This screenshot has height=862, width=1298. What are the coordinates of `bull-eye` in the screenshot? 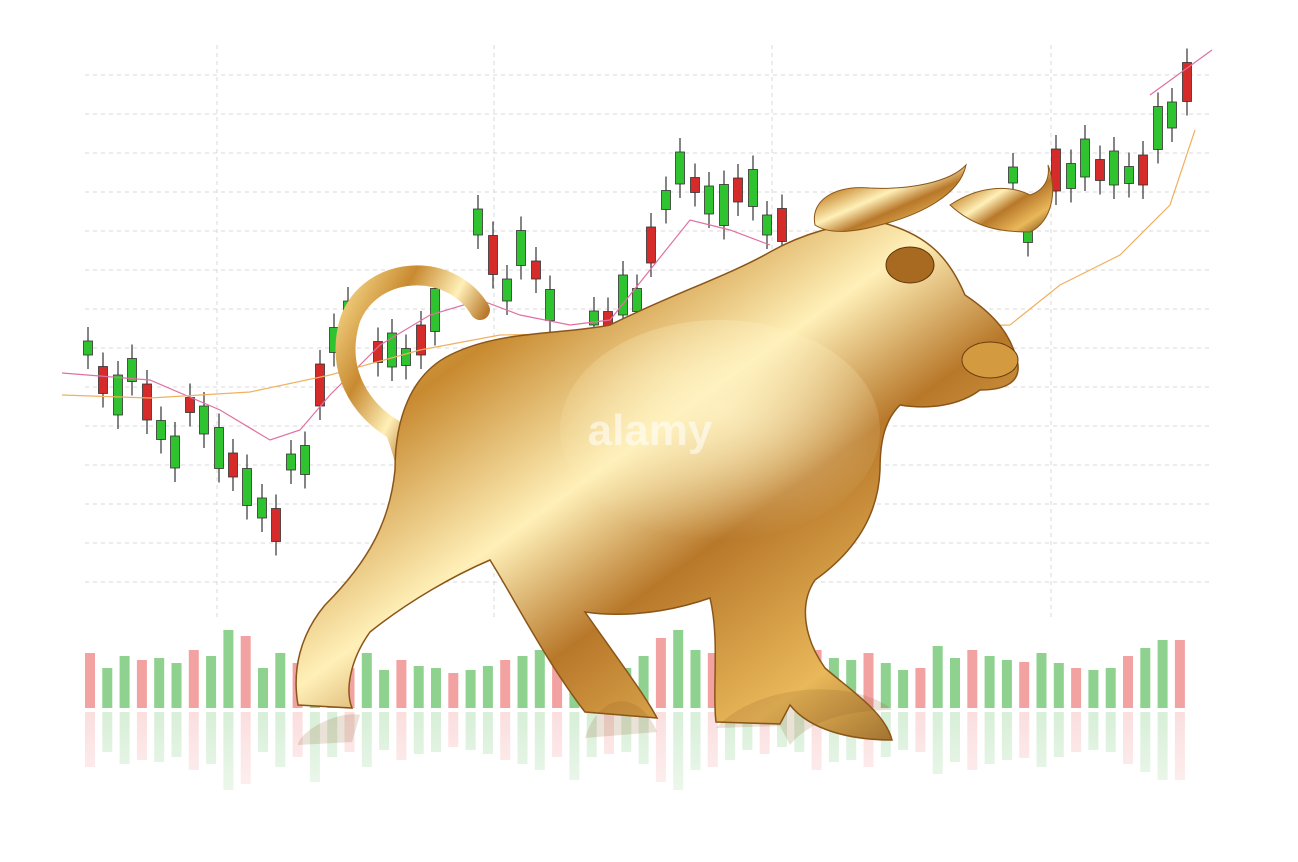 It's located at (910, 265).